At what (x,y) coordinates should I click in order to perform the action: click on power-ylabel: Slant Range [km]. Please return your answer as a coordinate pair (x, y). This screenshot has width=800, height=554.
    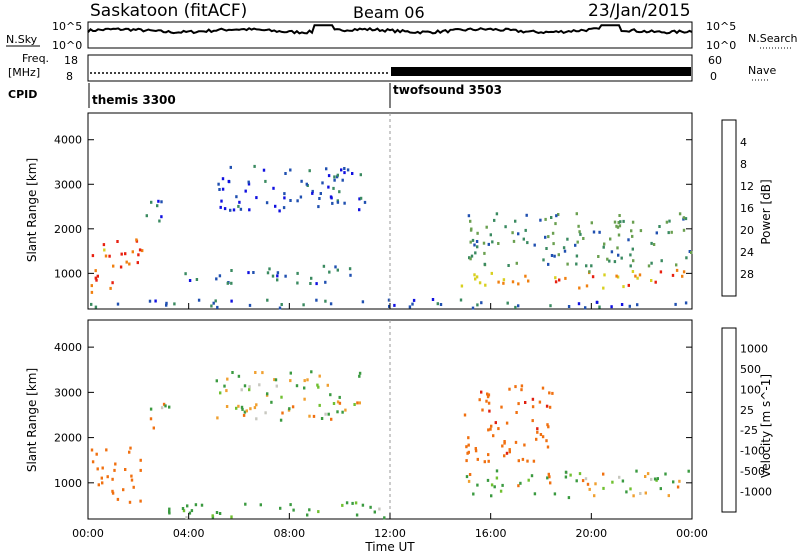
    Looking at the image, I should click on (32, 210).